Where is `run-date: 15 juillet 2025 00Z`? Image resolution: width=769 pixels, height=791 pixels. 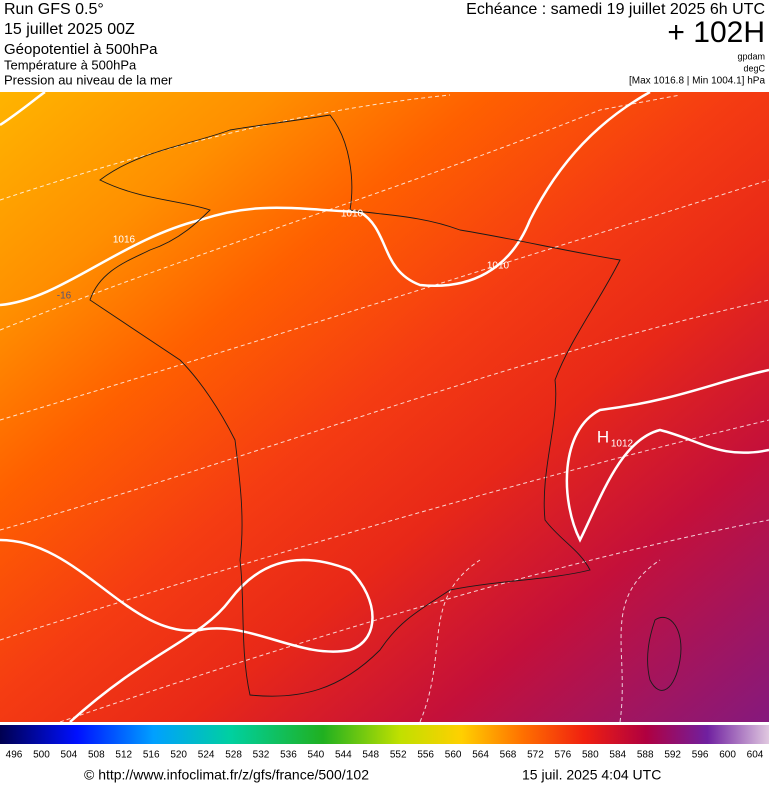 run-date: 15 juillet 2025 00Z is located at coordinates (69, 29).